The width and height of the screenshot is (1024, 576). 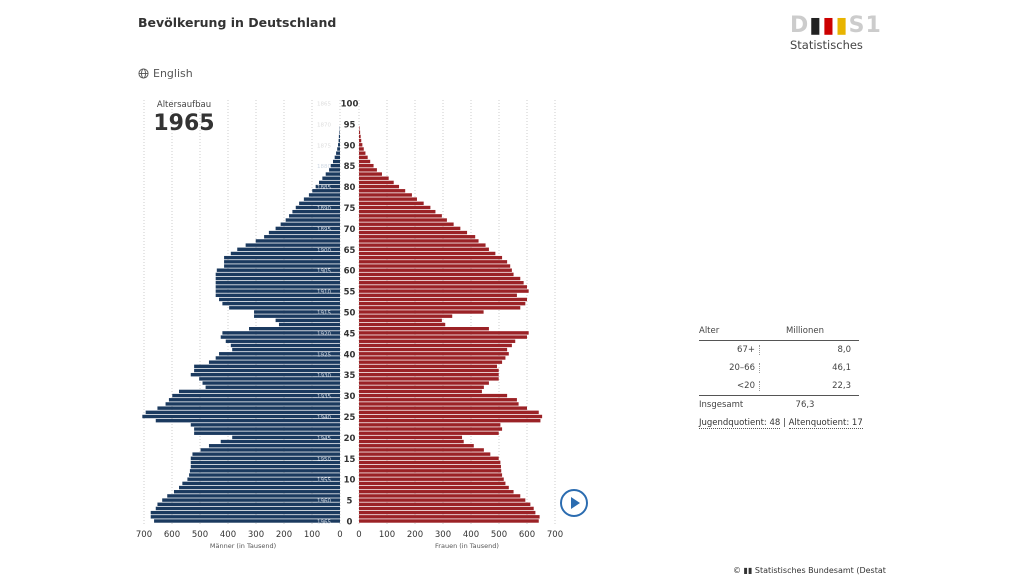 What do you see at coordinates (324, 523) in the screenshot?
I see `birth-year-label: 1965` at bounding box center [324, 523].